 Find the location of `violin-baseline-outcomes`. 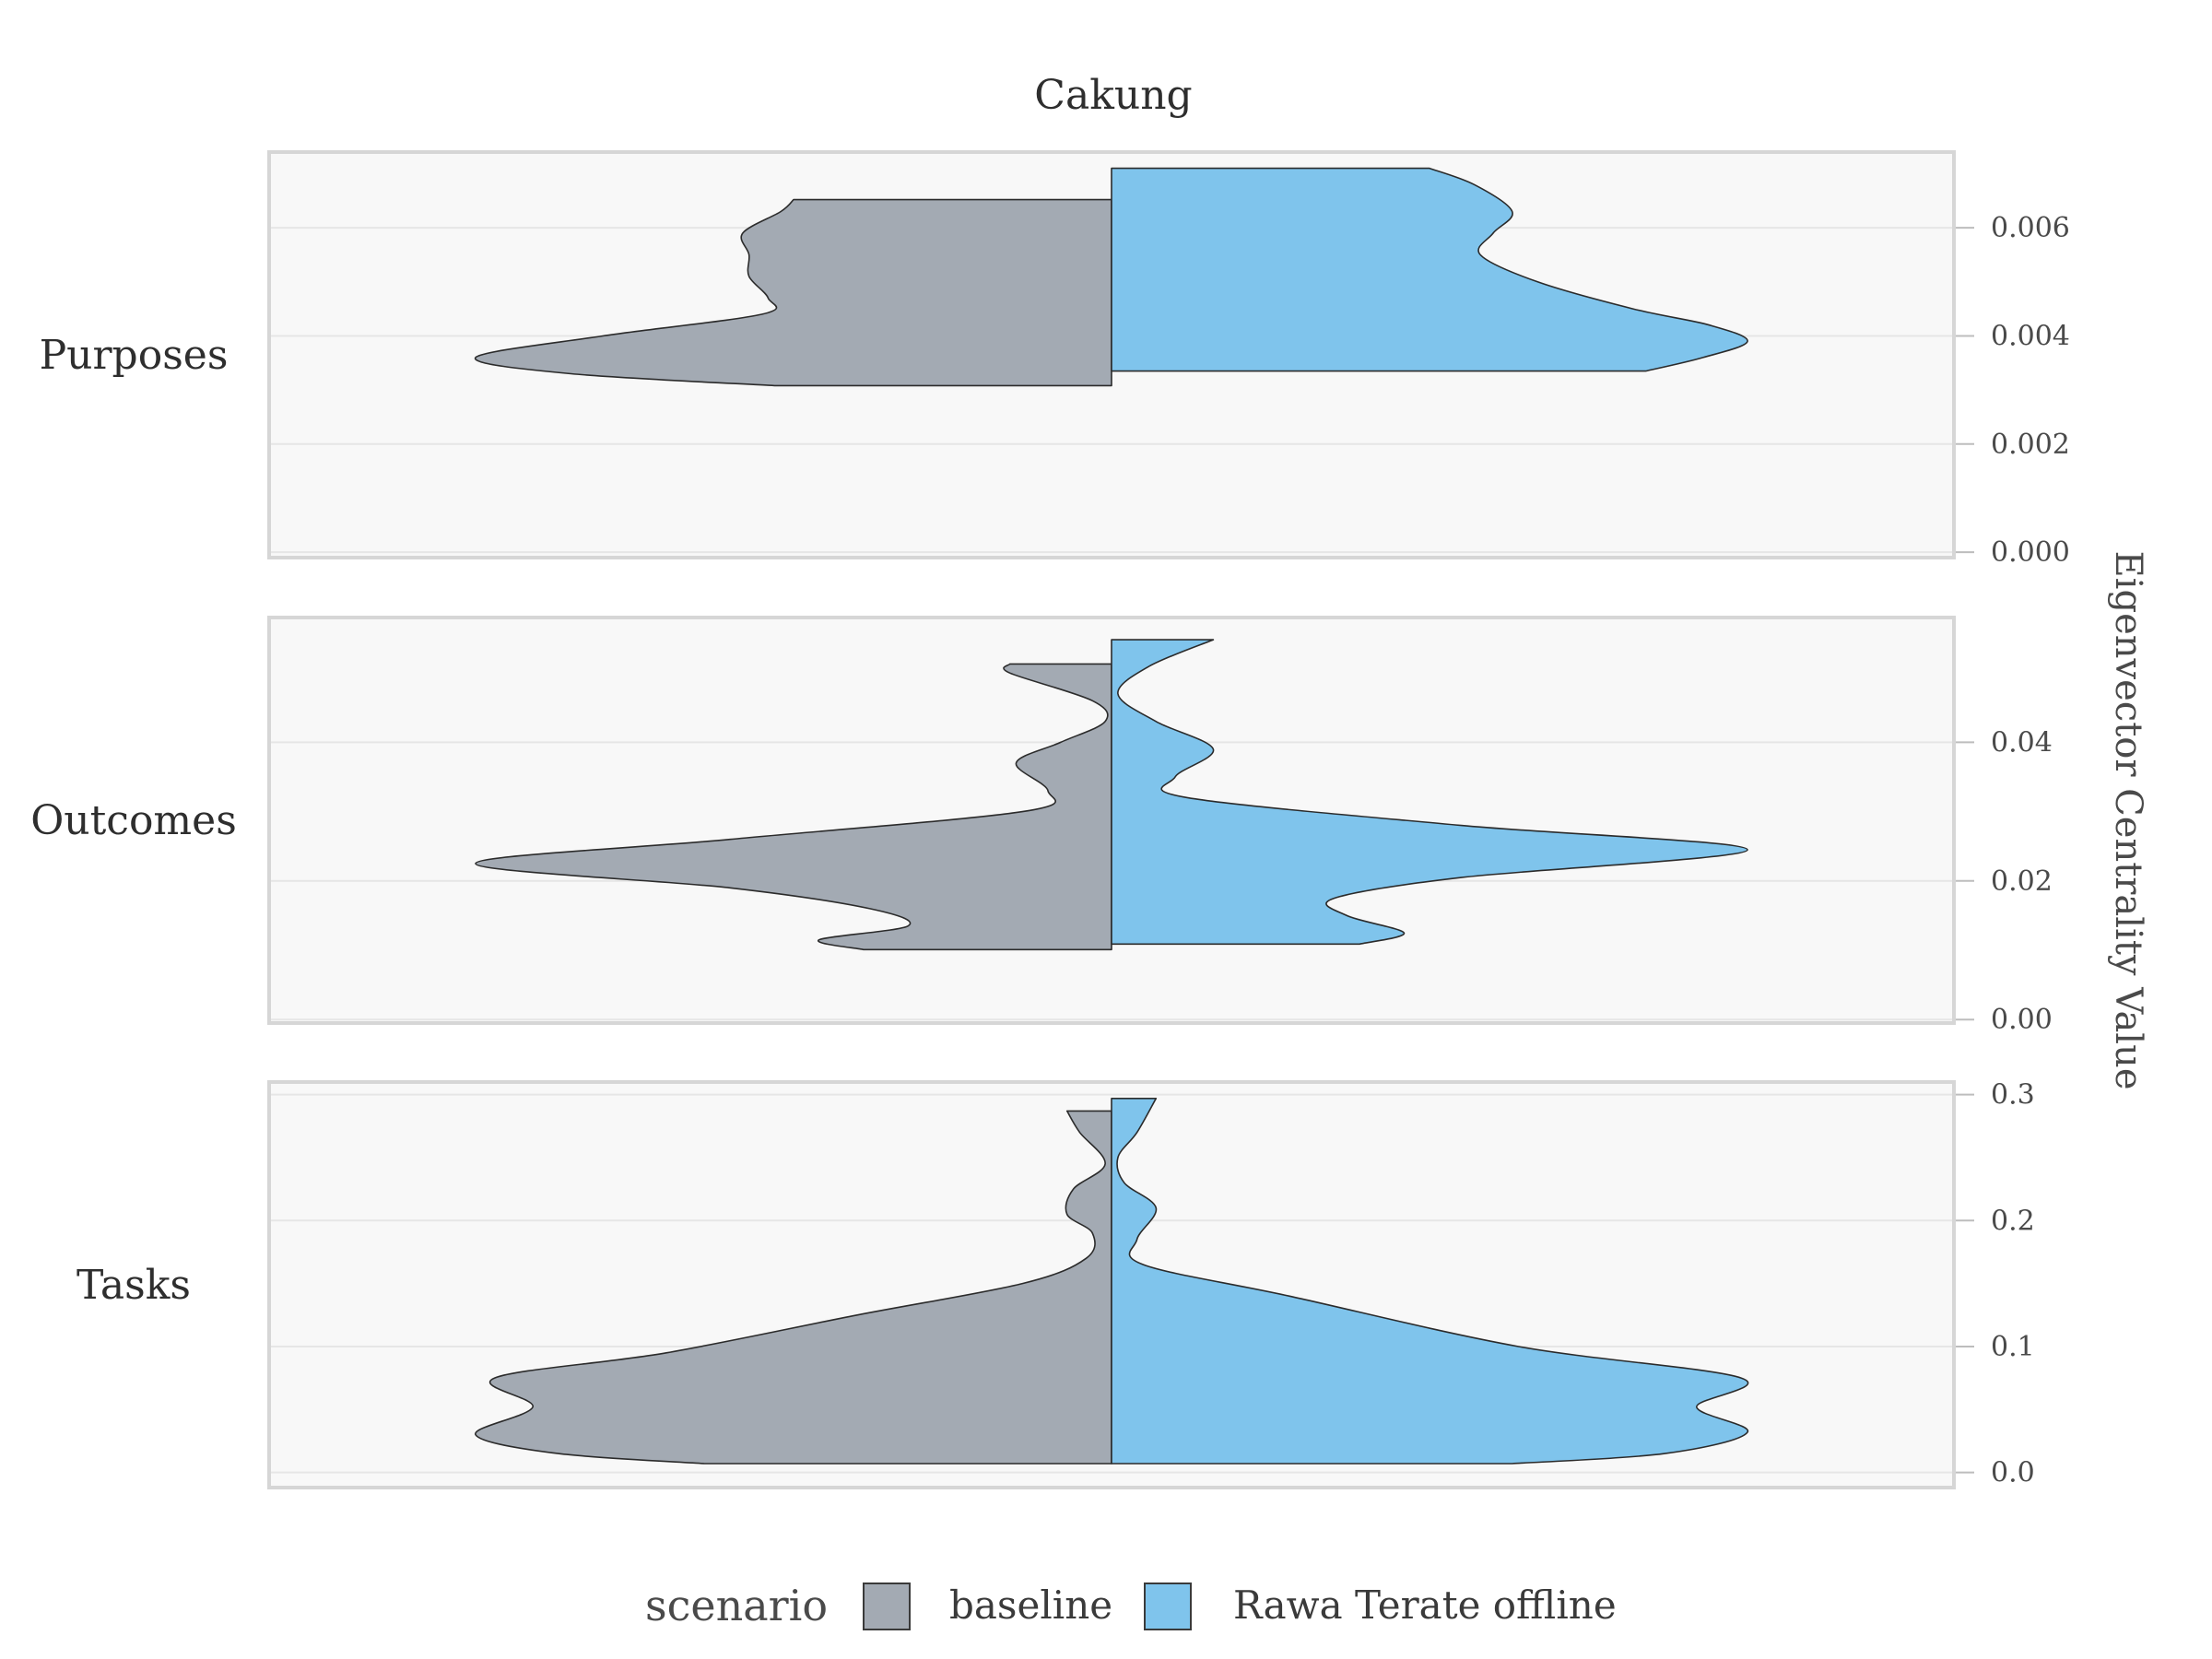

violin-baseline-outcomes is located at coordinates (793, 807).